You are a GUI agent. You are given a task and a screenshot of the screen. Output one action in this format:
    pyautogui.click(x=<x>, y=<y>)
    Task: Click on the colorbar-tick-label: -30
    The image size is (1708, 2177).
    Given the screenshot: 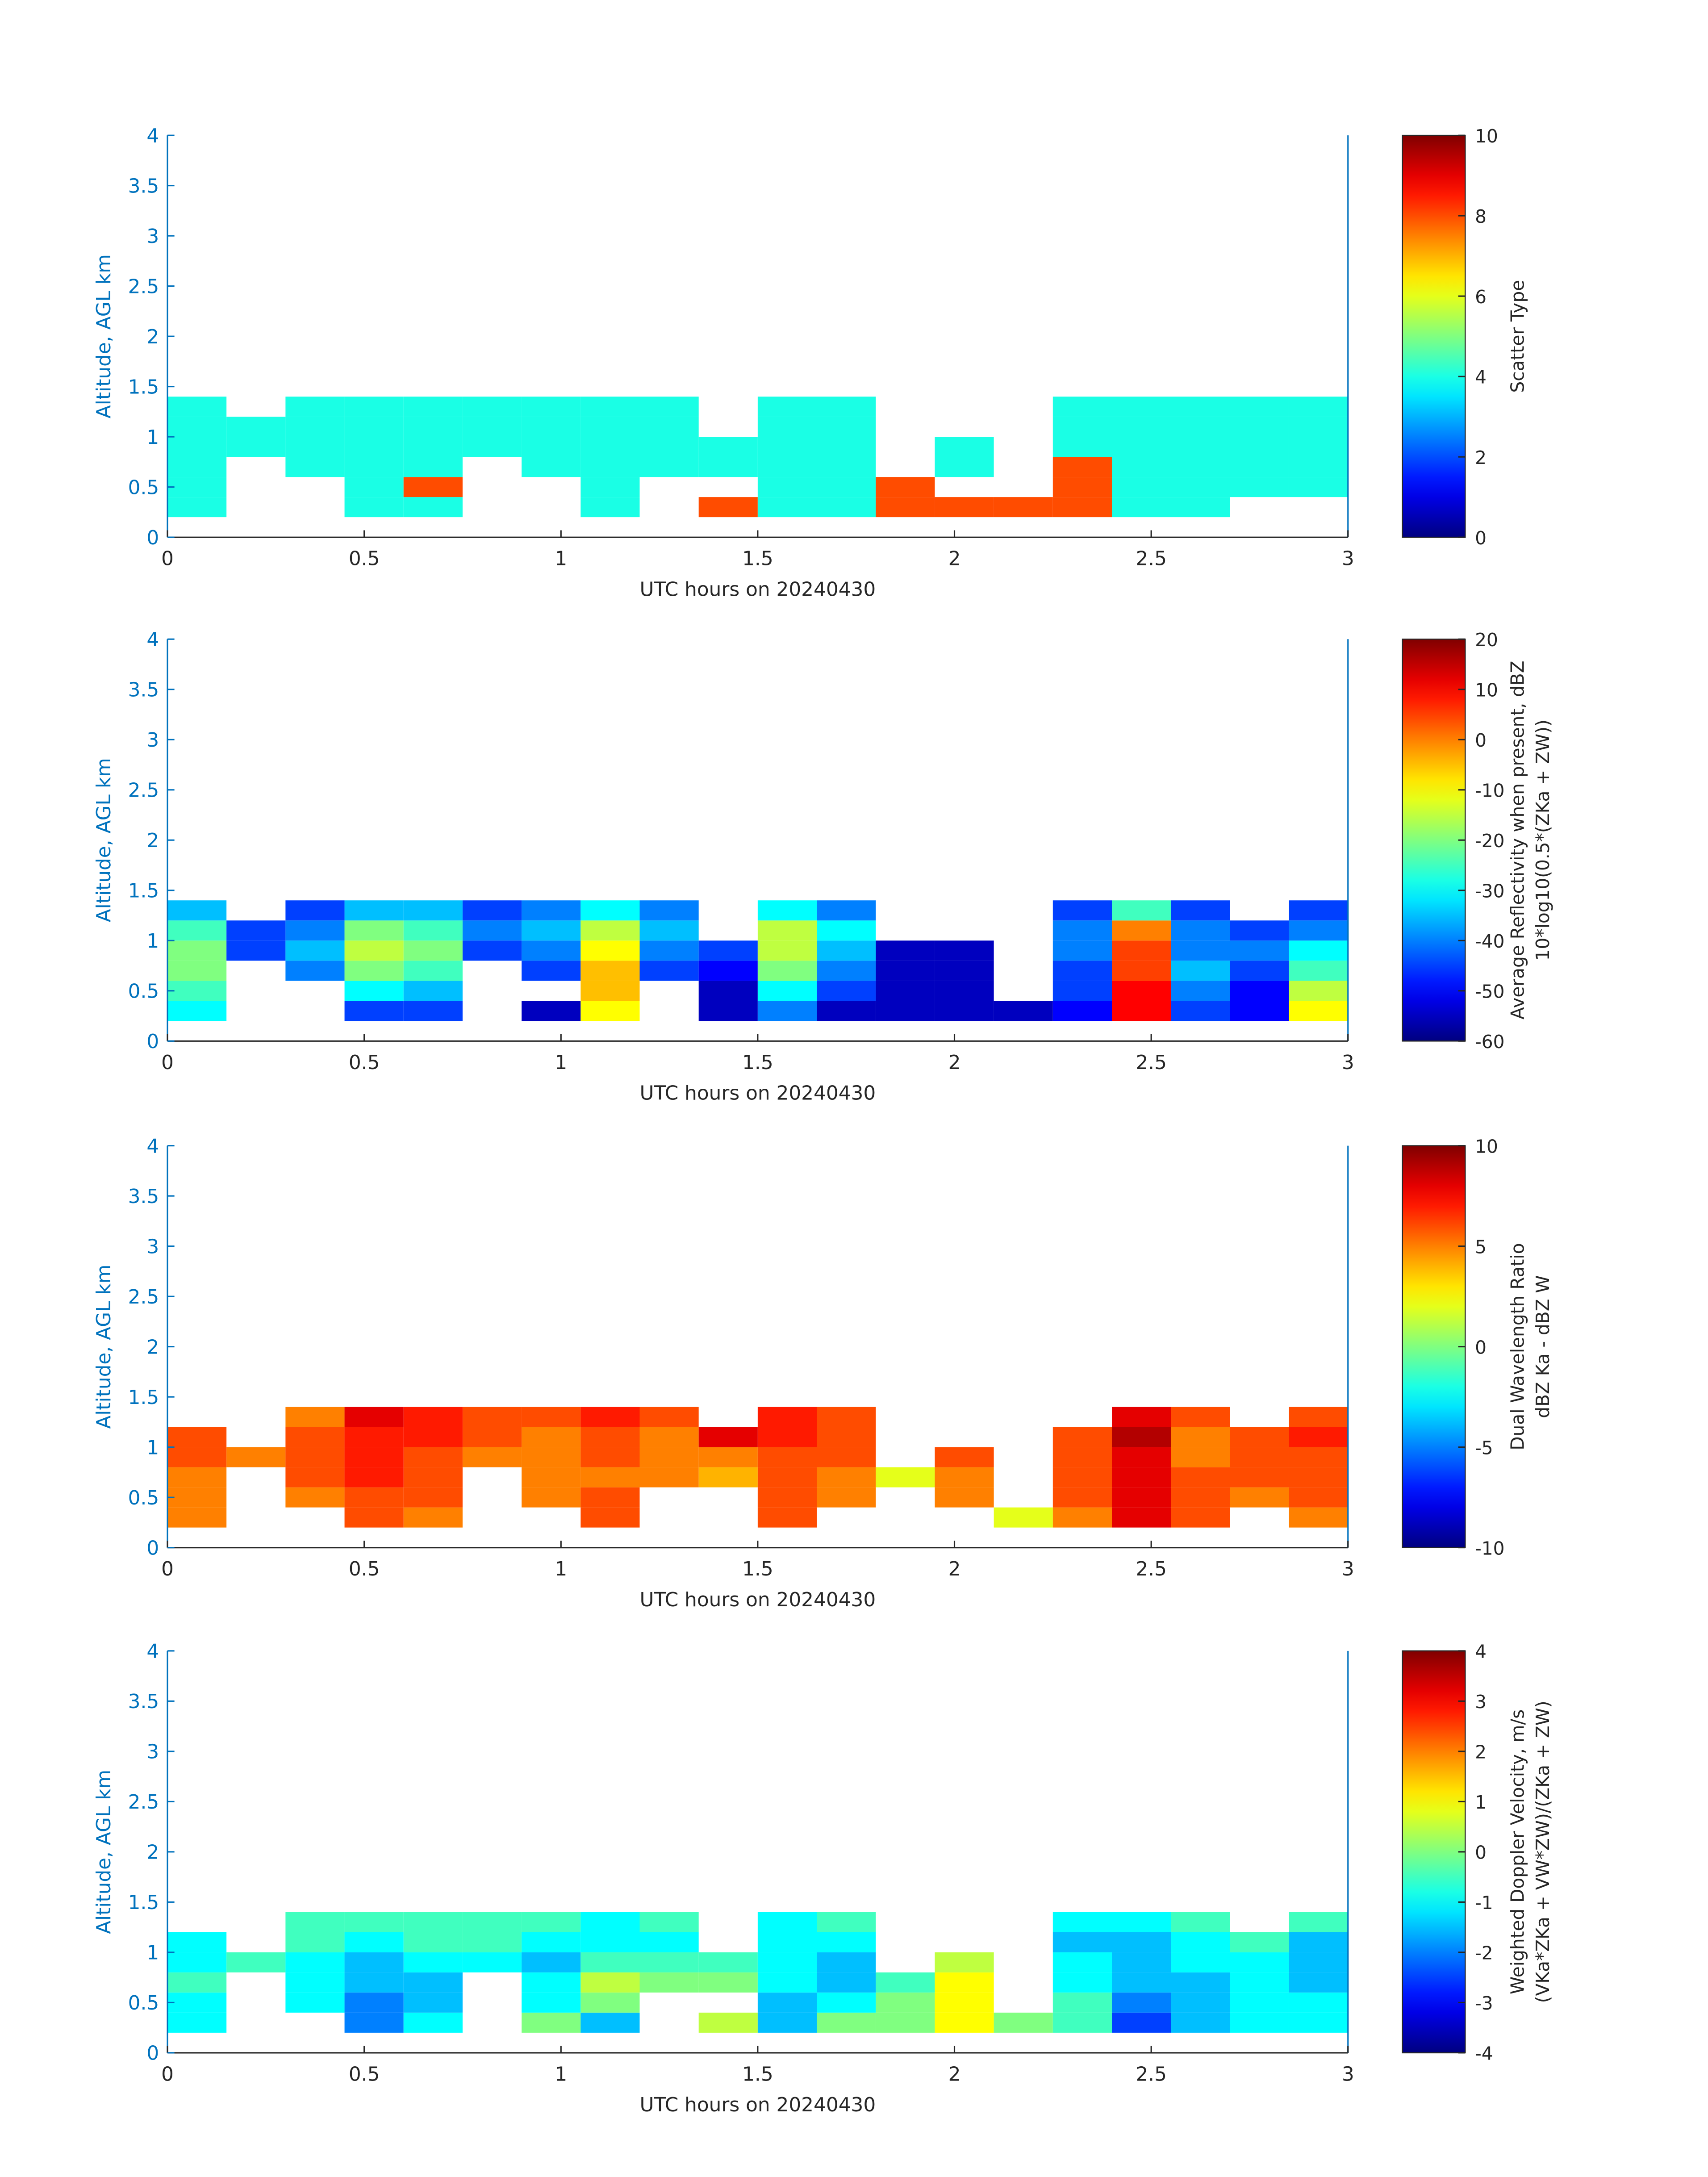 What is the action you would take?
    pyautogui.click(x=1489, y=891)
    